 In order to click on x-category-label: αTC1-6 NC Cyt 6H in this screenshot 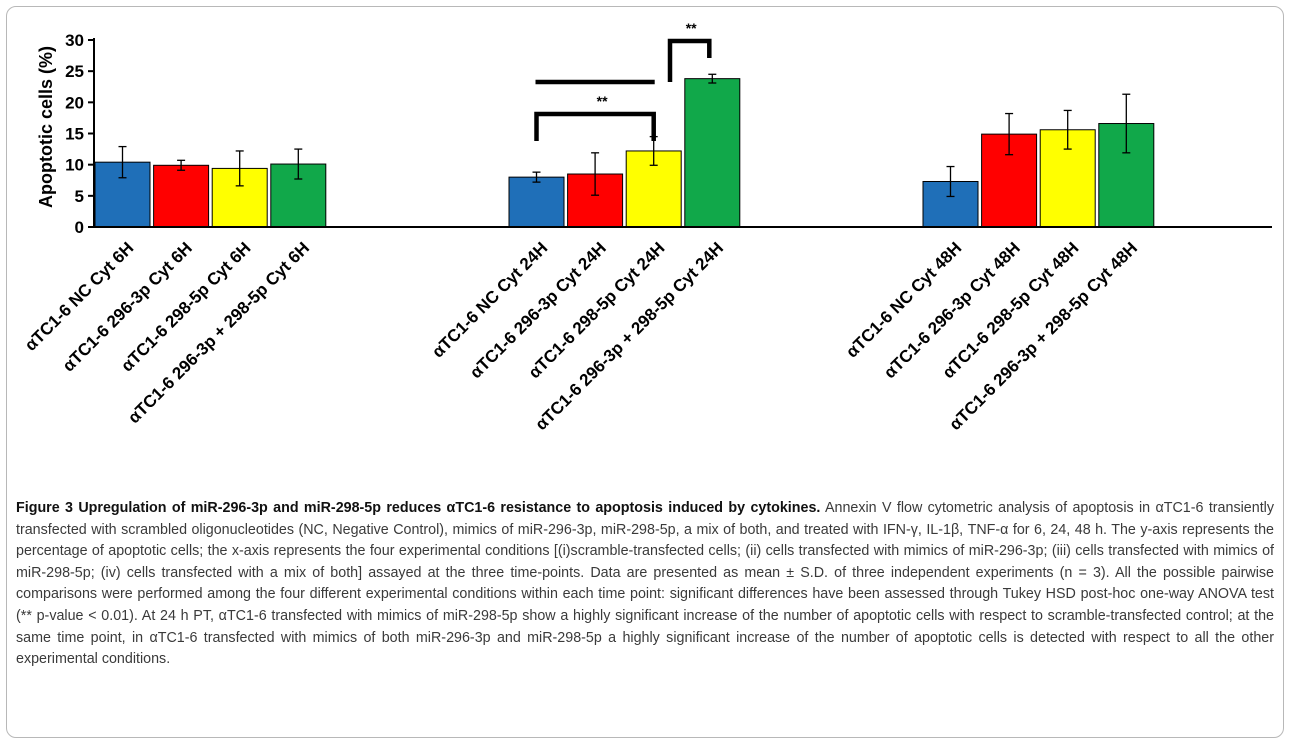, I will do `click(79, 296)`.